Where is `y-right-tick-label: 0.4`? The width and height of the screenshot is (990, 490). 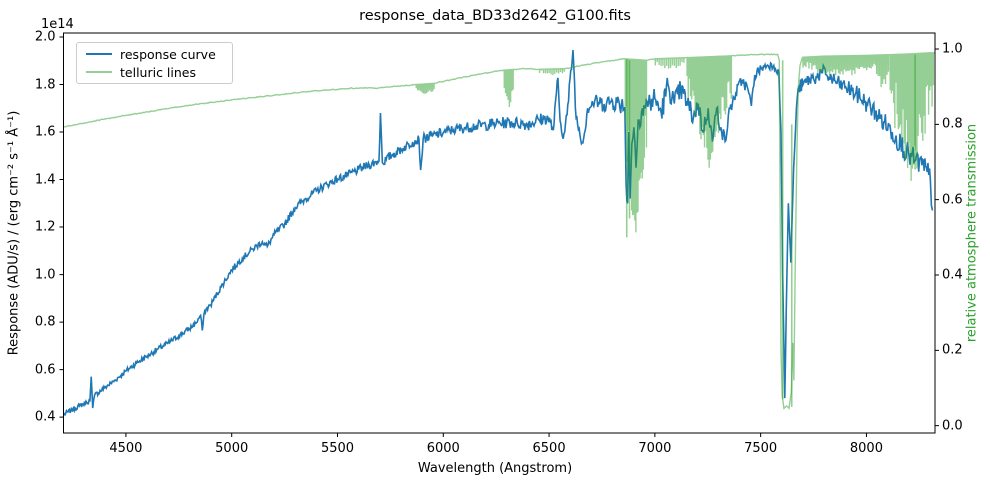
y-right-tick-label: 0.4 is located at coordinates (952, 275).